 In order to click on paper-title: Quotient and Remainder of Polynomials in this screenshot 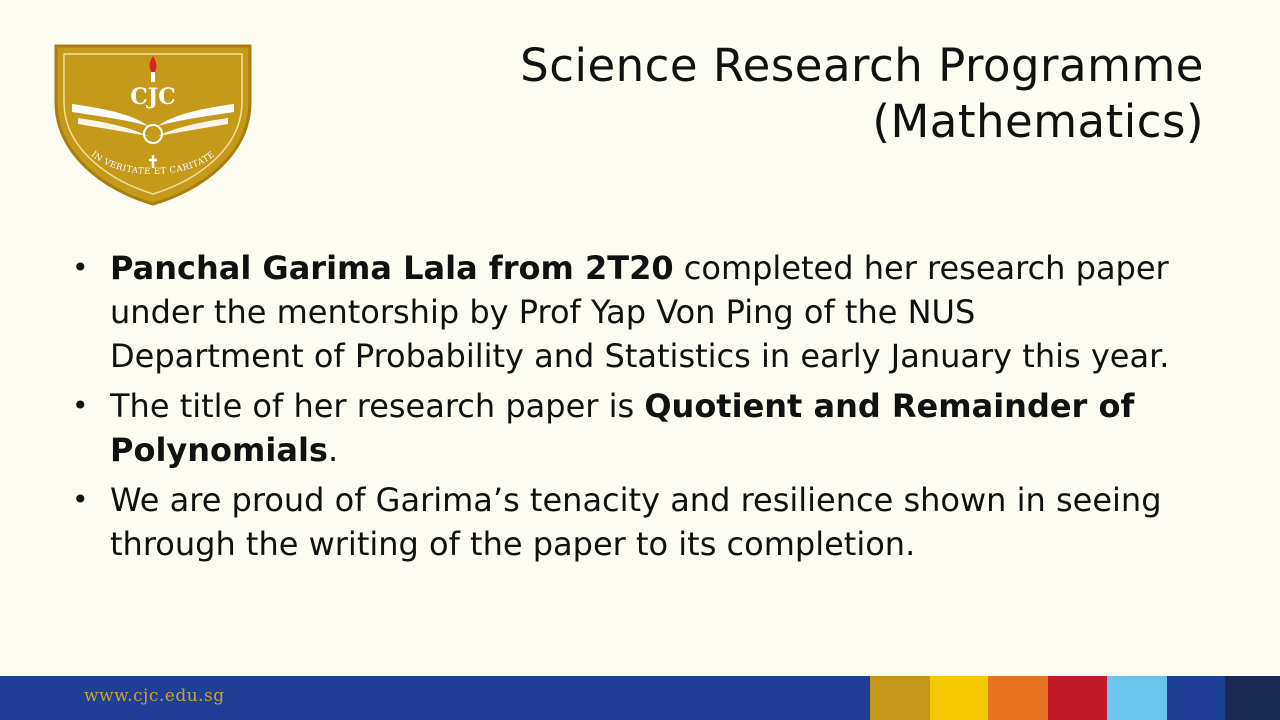, I will do `click(622, 428)`.